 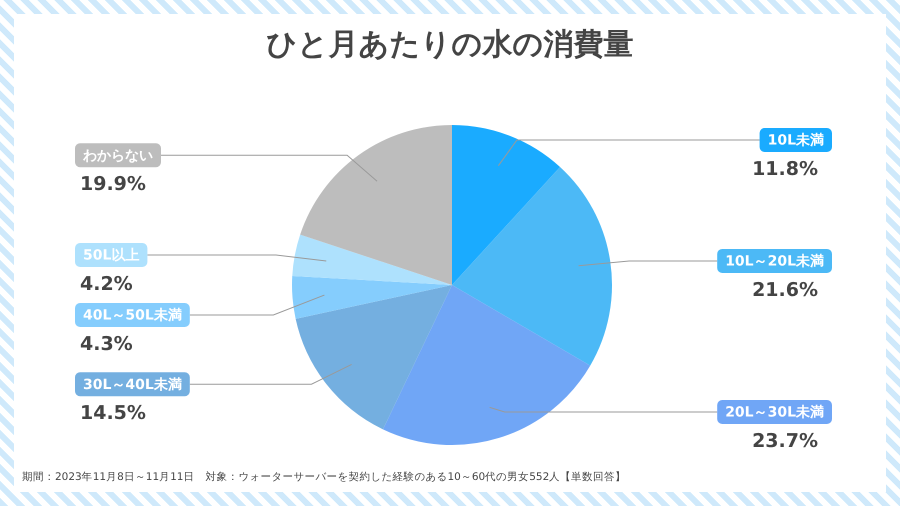 What do you see at coordinates (324, 477) in the screenshot?
I see `text: 期間：2023年11月8日～11月11日 対象：ウォーターサーバーを契約した経験のある10～60代の男女552人【単数回答】` at bounding box center [324, 477].